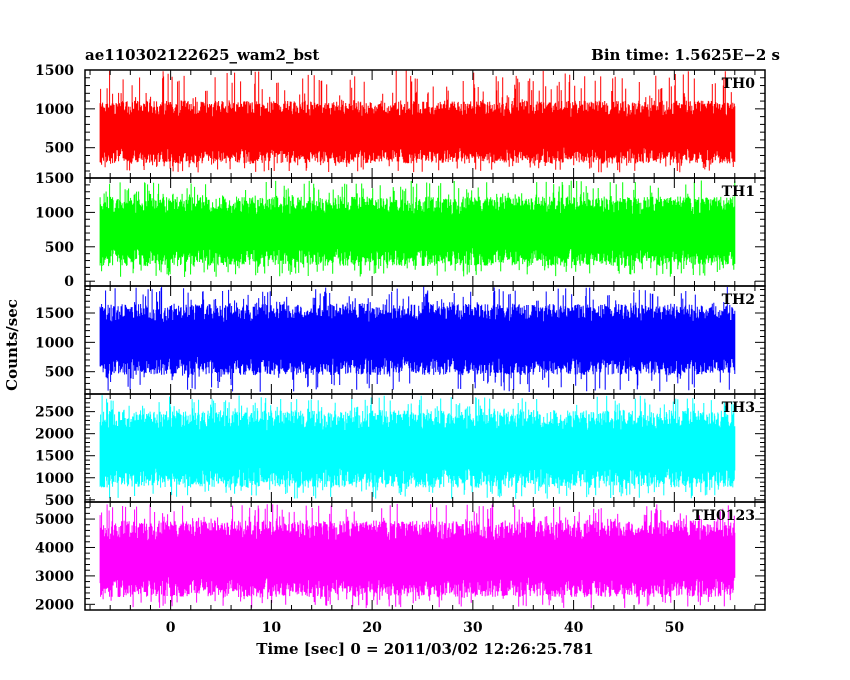  I want to click on panel-label: TH2, so click(738, 300).